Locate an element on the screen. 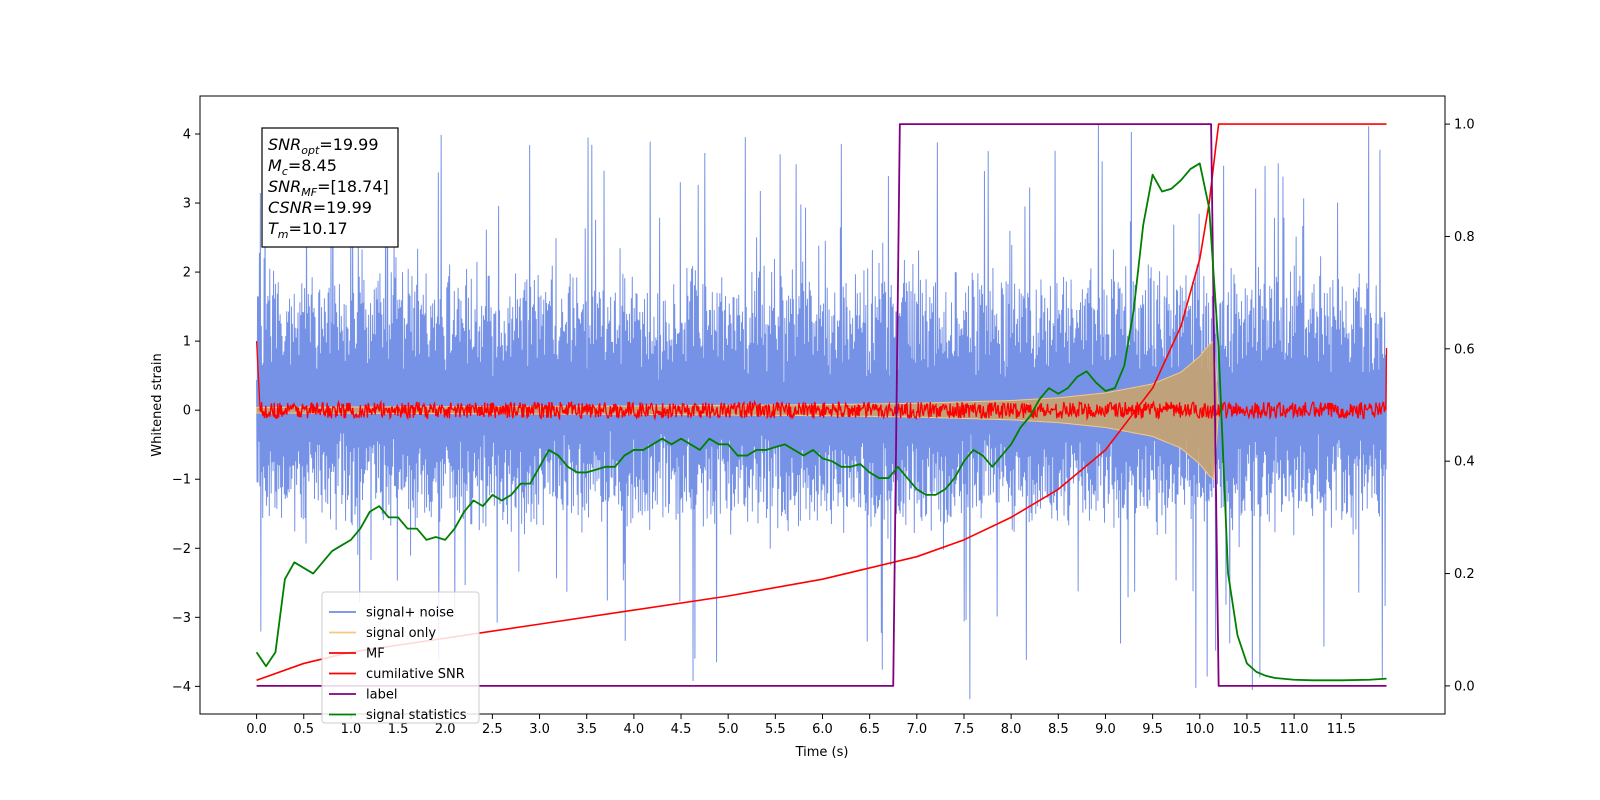  legend-frame is located at coordinates (400, 657).